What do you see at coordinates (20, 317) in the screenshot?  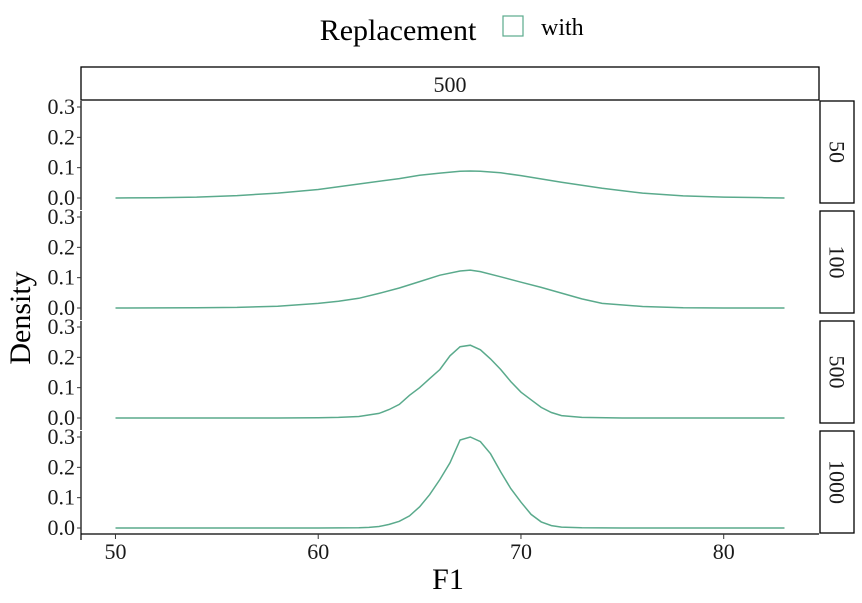 I see `y-axis-title: Density` at bounding box center [20, 317].